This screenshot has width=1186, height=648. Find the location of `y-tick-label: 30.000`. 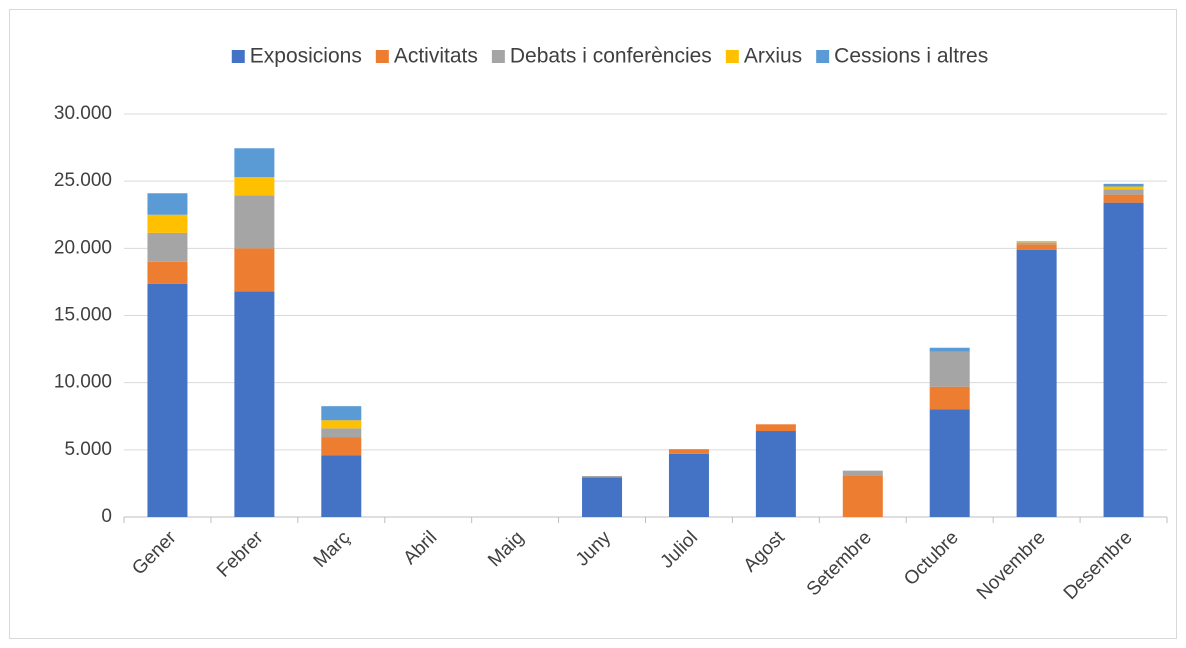

y-tick-label: 30.000 is located at coordinates (83, 113).